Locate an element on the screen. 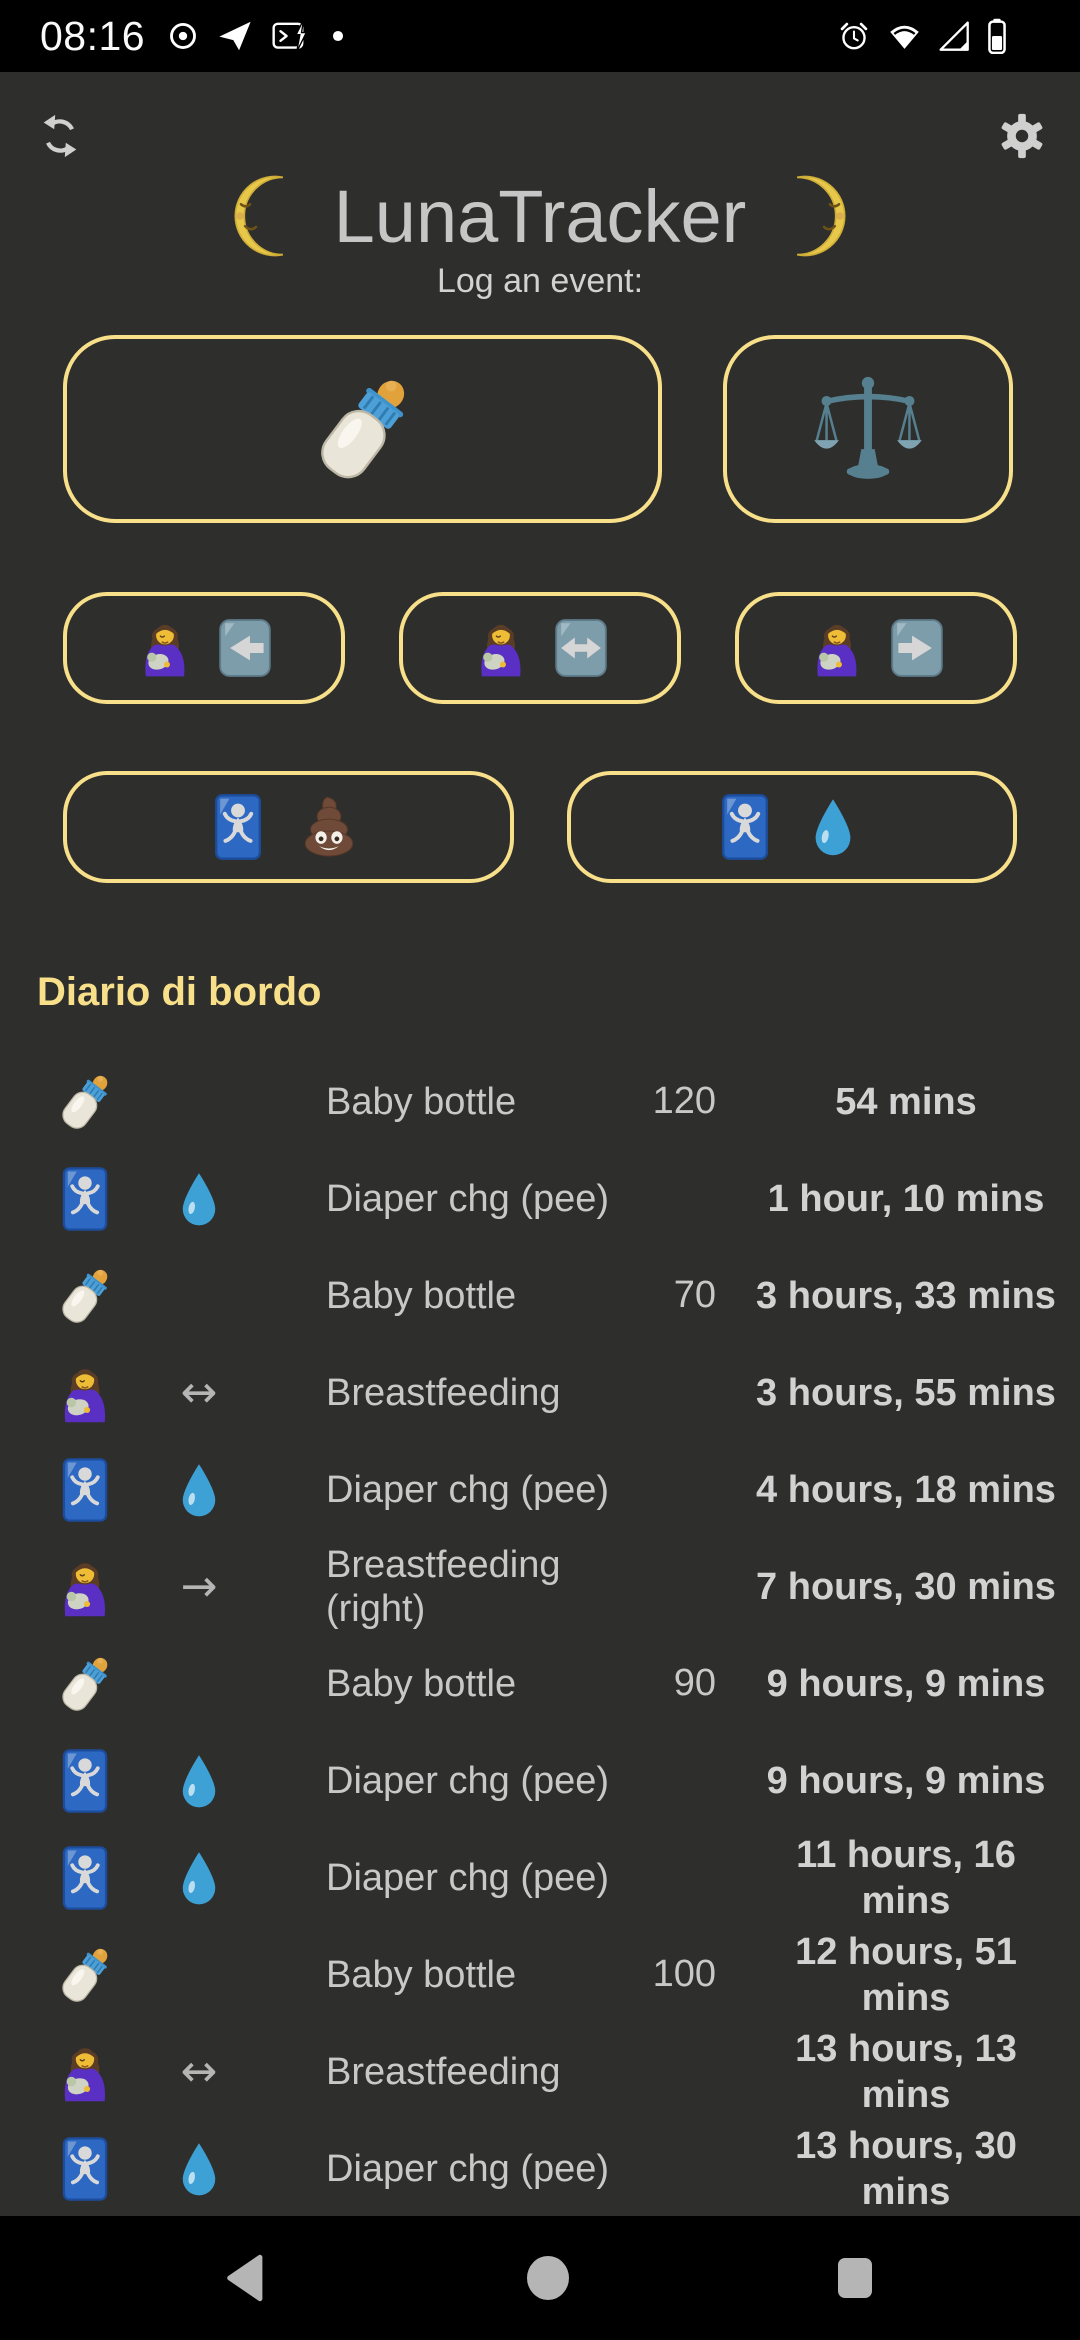  status-time: 08:16 is located at coordinates (93, 35).